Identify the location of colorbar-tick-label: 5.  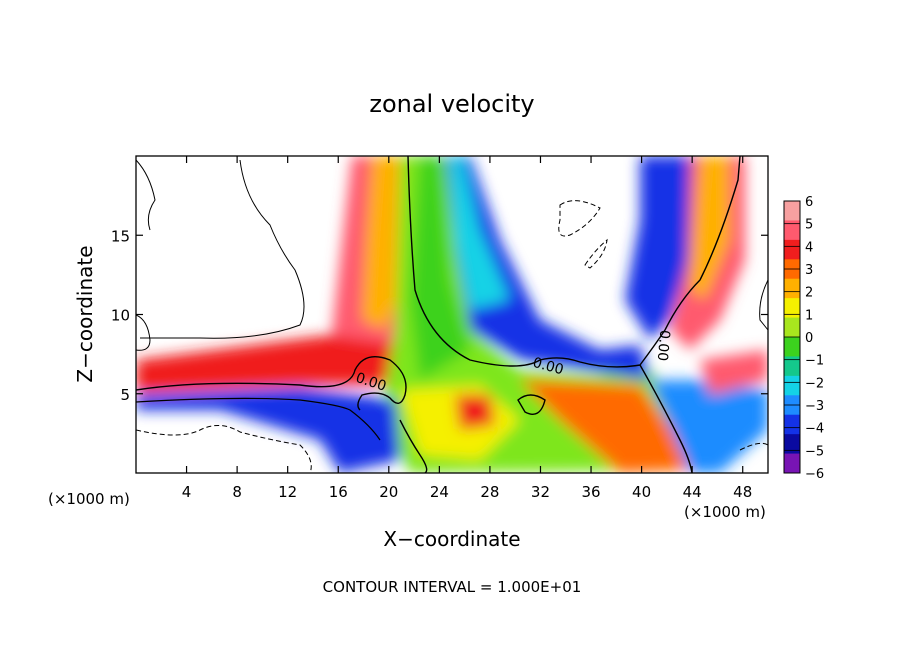
(809, 225).